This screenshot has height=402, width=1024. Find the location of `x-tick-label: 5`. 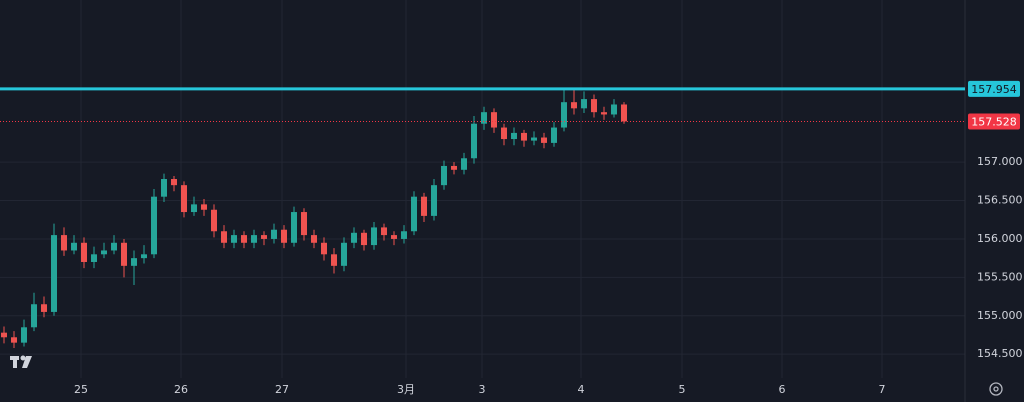

x-tick-label: 5 is located at coordinates (682, 389).